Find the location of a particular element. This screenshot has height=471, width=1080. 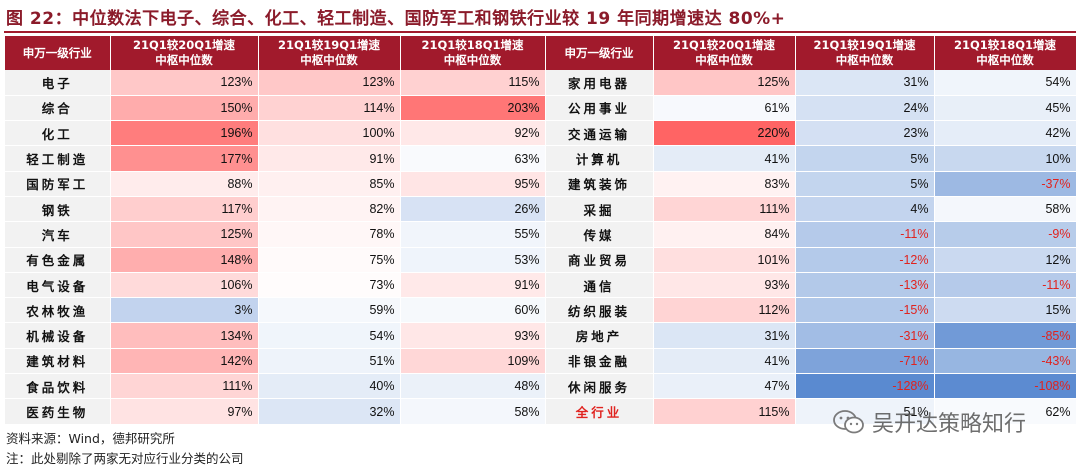

value-cell-v2: -11% is located at coordinates (865, 234).